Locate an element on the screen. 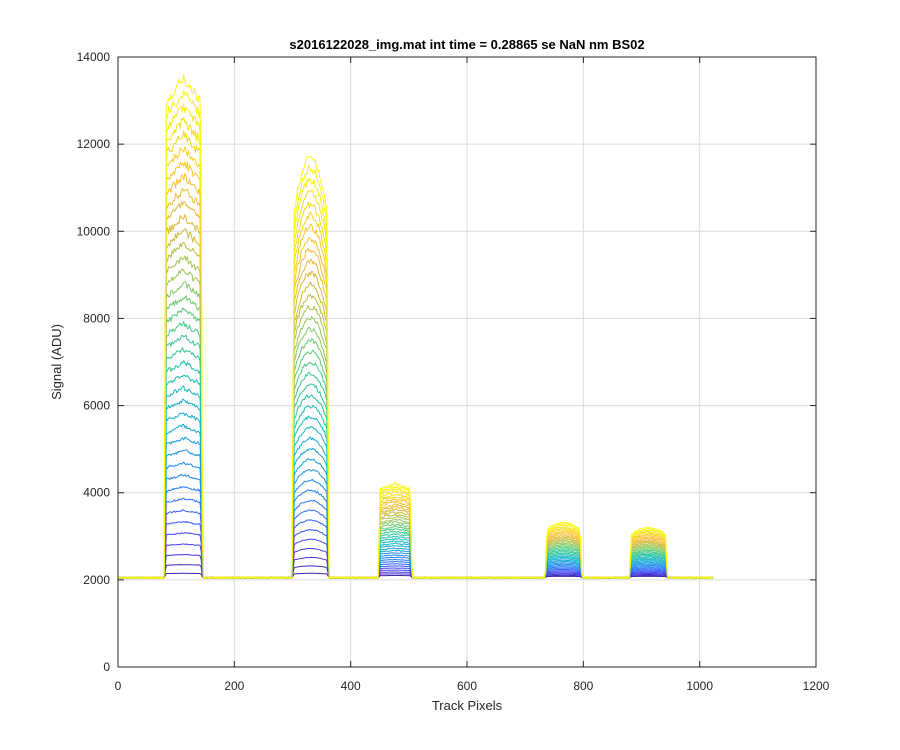 This screenshot has height=750, width=900. y-tick-label: 0 is located at coordinates (106, 667).